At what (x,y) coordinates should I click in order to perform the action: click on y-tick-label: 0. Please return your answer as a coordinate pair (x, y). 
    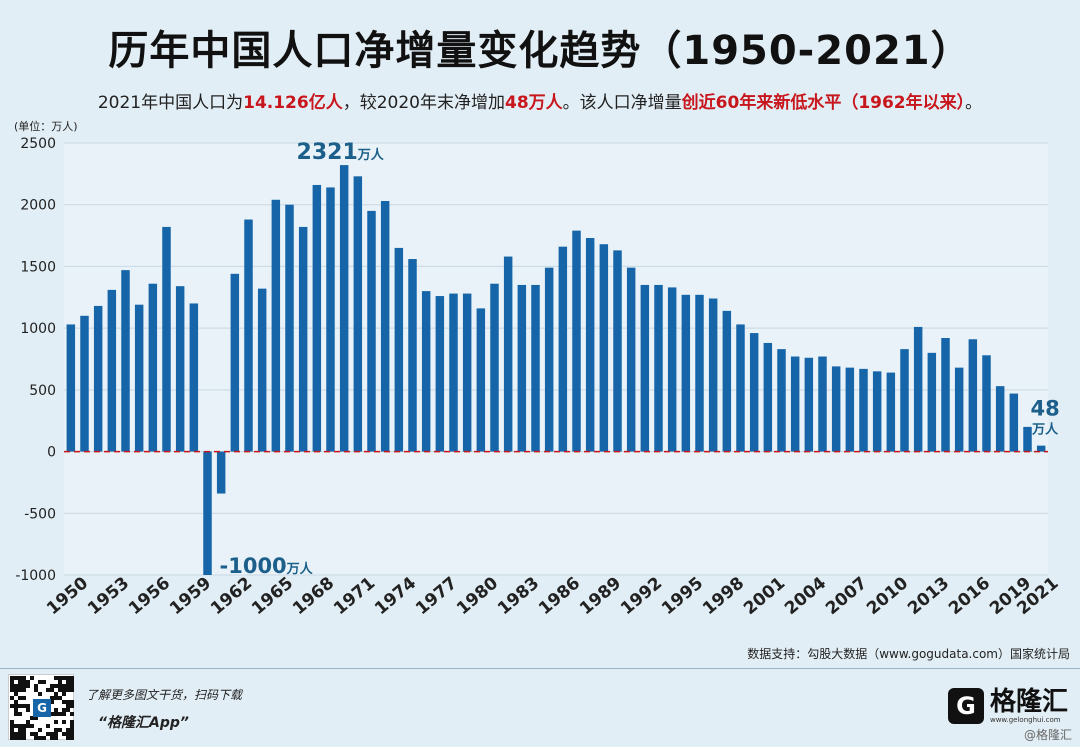
    Looking at the image, I should click on (51, 453).